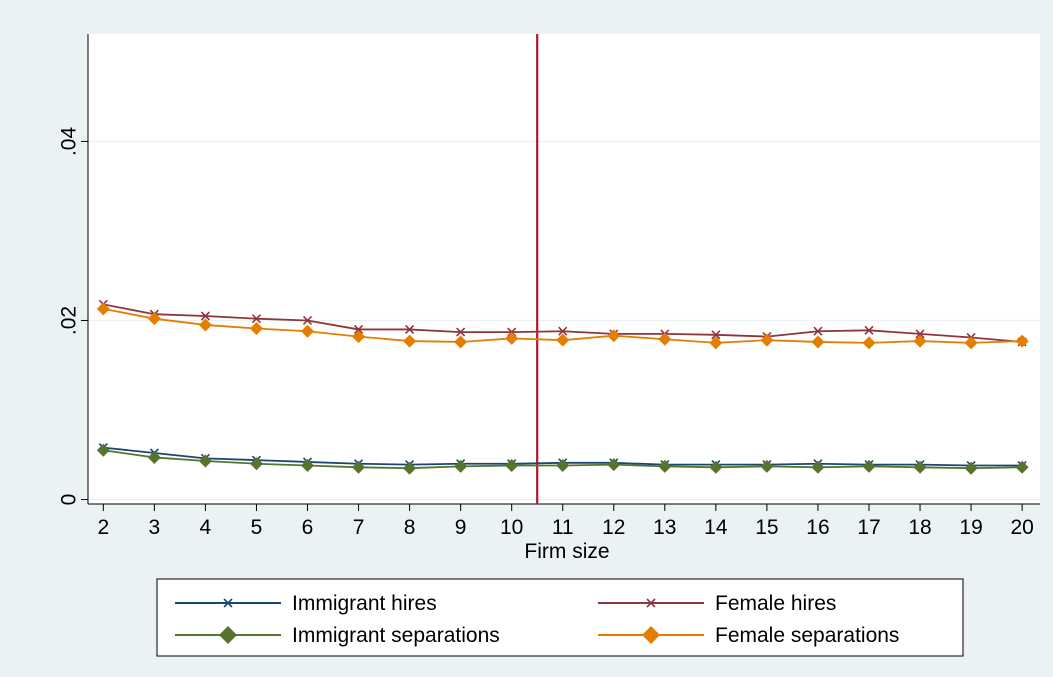  What do you see at coordinates (807, 635) in the screenshot?
I see `legend-label: Female separations` at bounding box center [807, 635].